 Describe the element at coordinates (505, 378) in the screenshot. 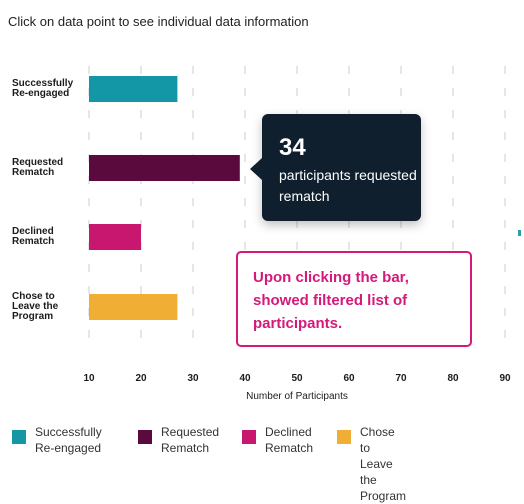

I see `x-tick-label: 90` at that location.